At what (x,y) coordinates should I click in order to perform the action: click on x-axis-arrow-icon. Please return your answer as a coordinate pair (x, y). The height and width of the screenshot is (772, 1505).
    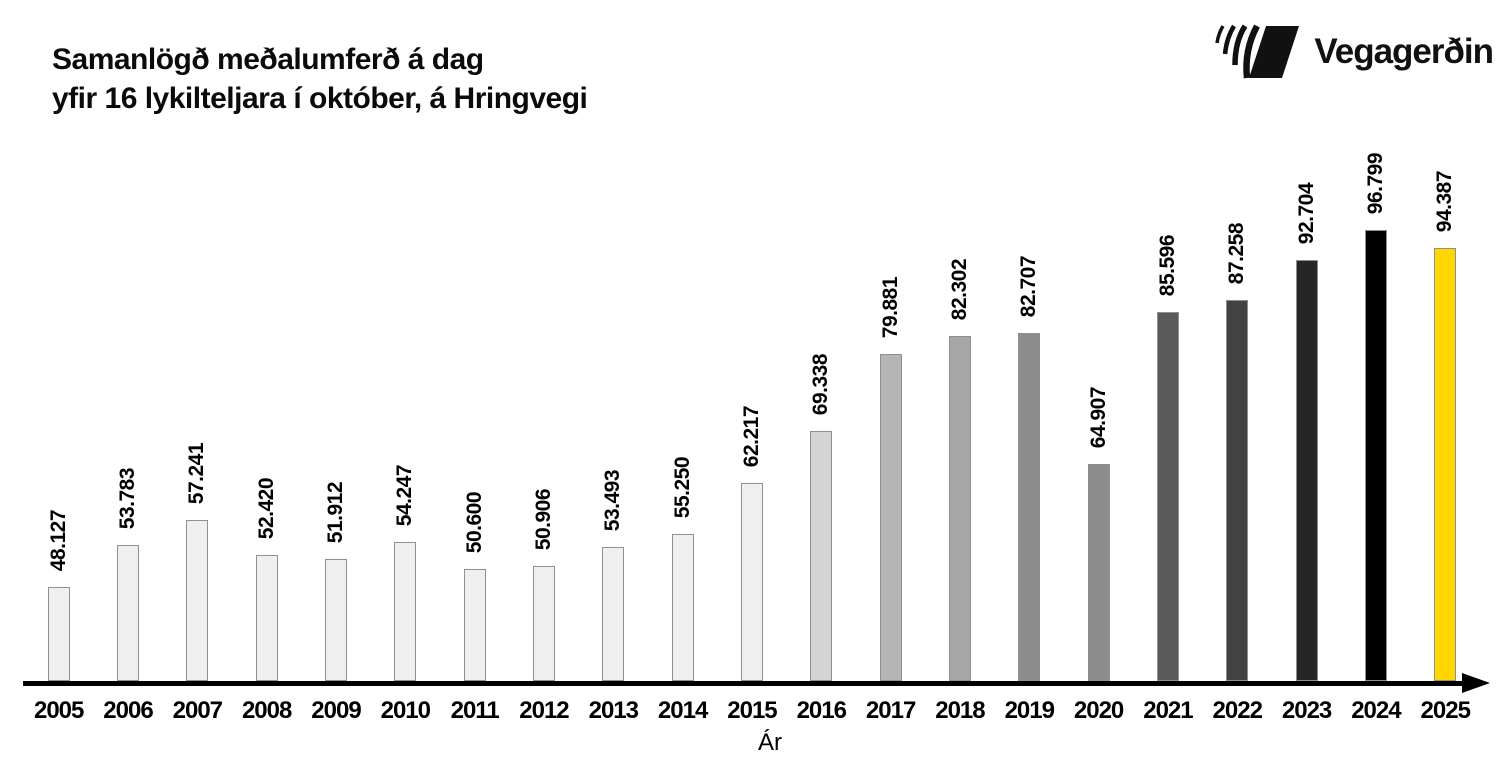
    Looking at the image, I should click on (1476, 683).